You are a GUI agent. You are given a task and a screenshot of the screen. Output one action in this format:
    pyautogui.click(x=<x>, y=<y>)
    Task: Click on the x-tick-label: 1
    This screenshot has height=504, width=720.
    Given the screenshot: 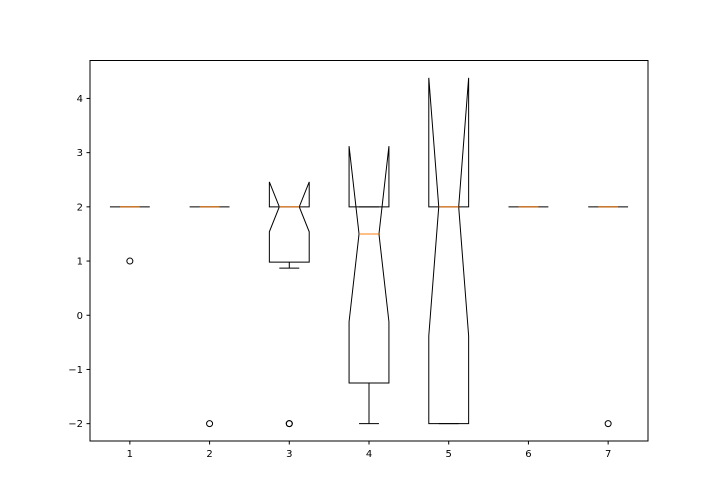 What is the action you would take?
    pyautogui.click(x=130, y=454)
    